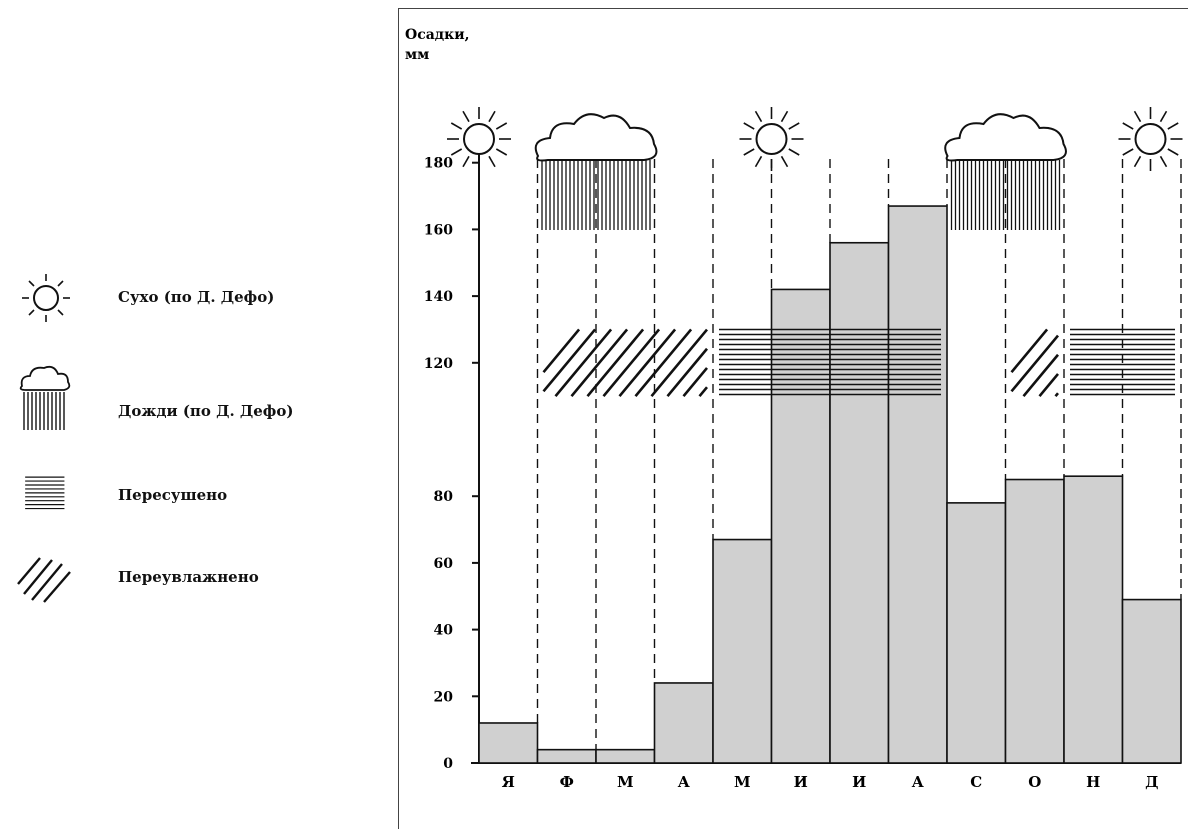 The image size is (1188, 829). I want to click on y-axis-title: Осадки,, so click(437, 35).